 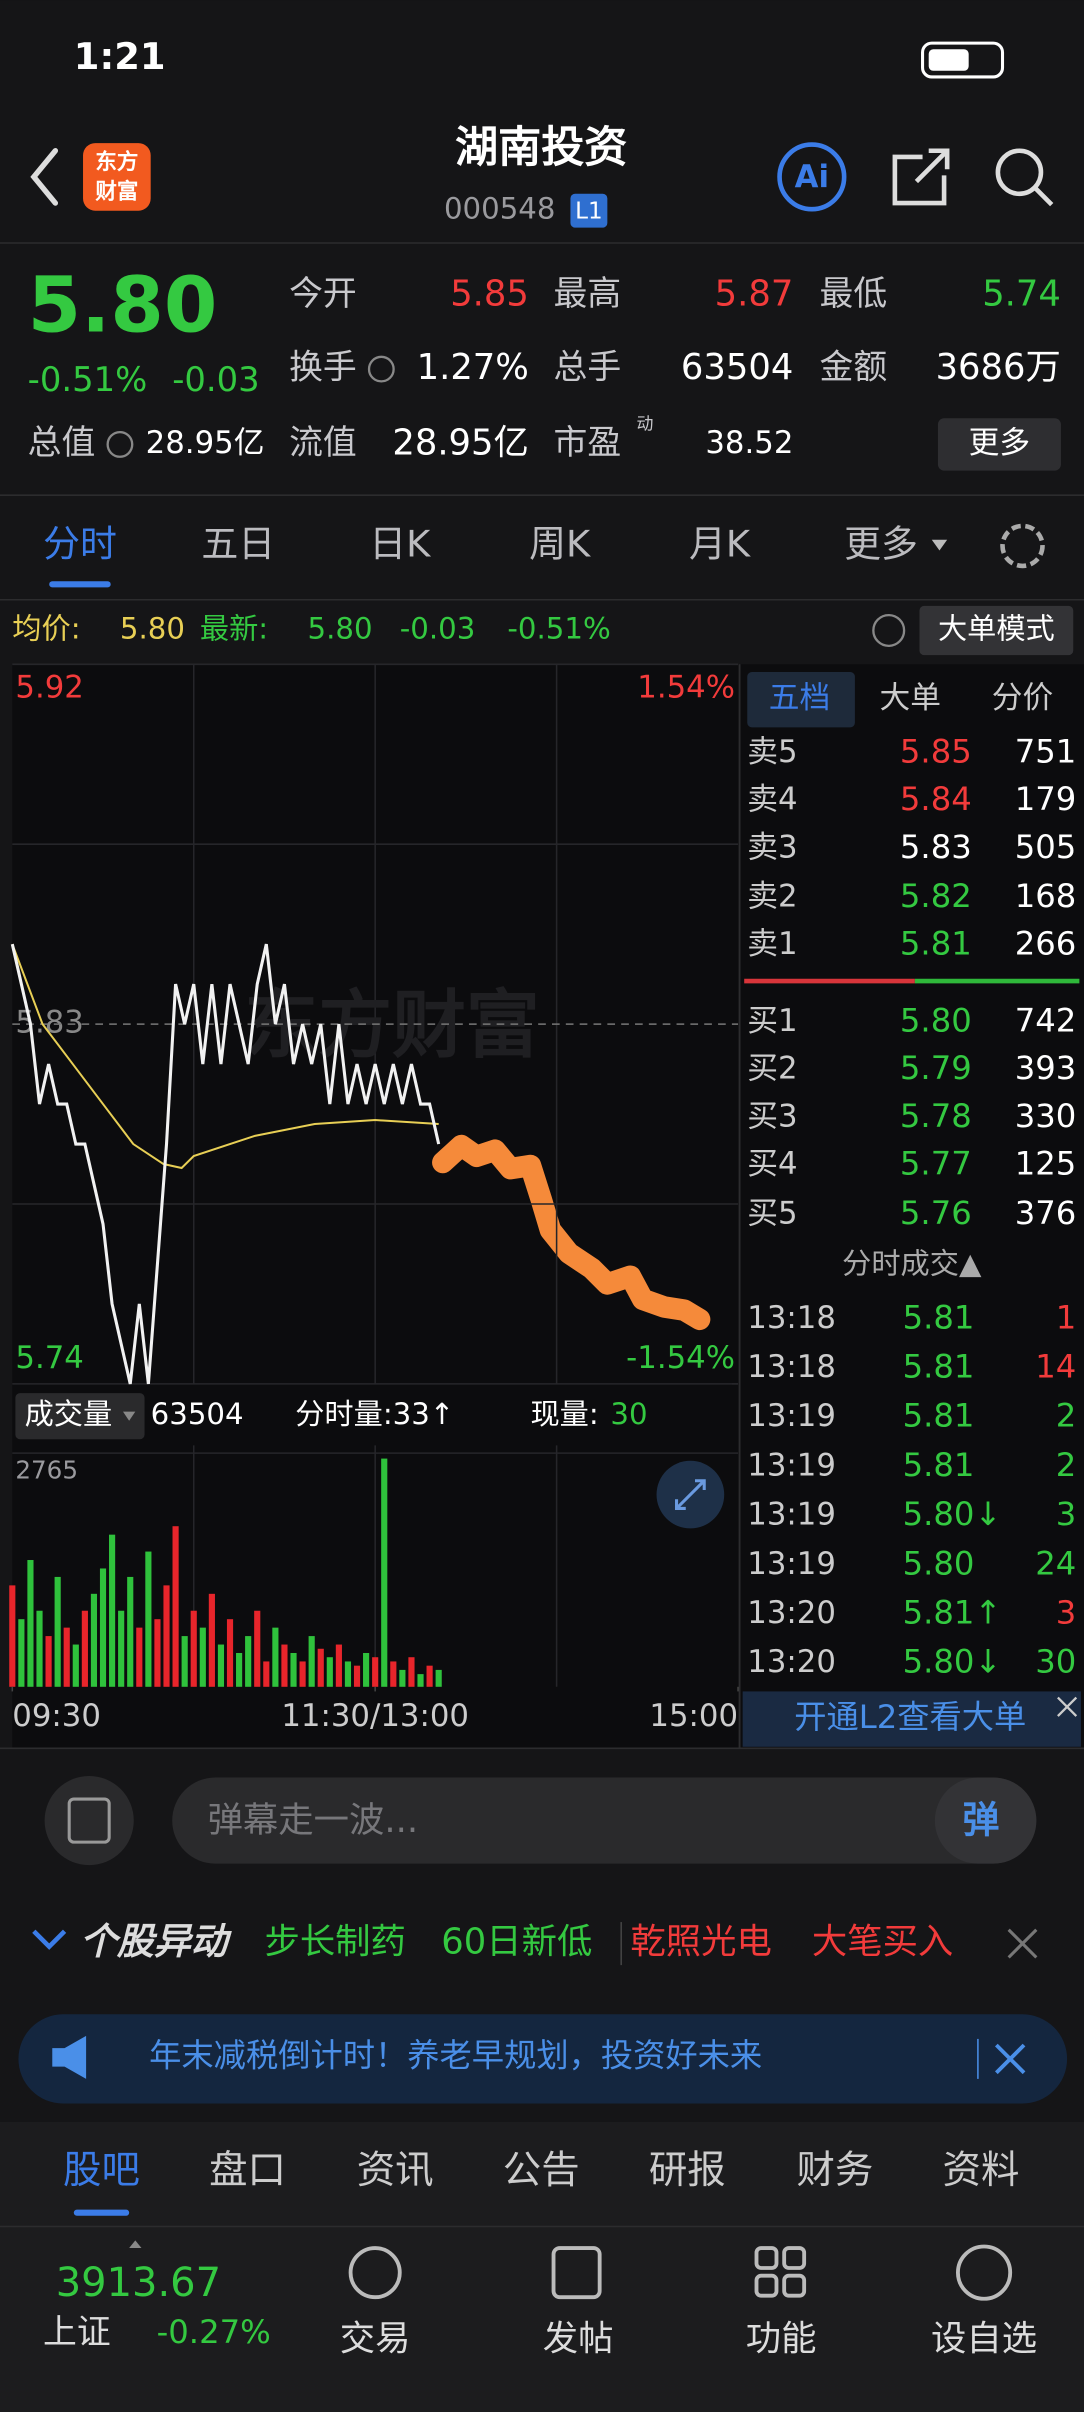 What do you see at coordinates (499, 209) in the screenshot?
I see `stock-code: 000548` at bounding box center [499, 209].